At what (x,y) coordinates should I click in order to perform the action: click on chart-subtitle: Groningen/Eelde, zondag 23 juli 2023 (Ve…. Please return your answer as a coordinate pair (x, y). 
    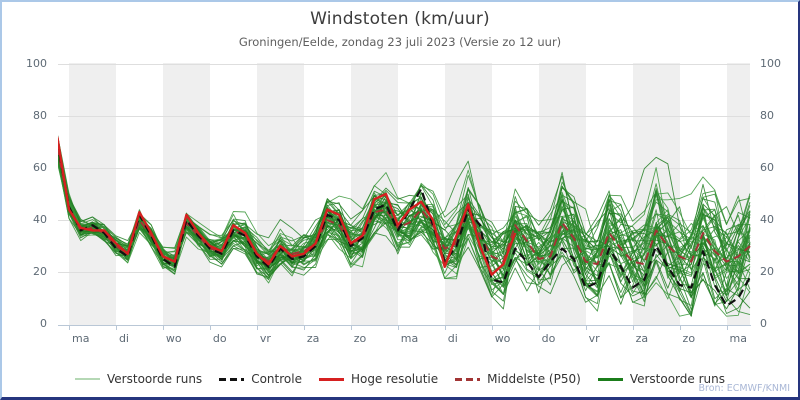
    Looking at the image, I should click on (400, 42).